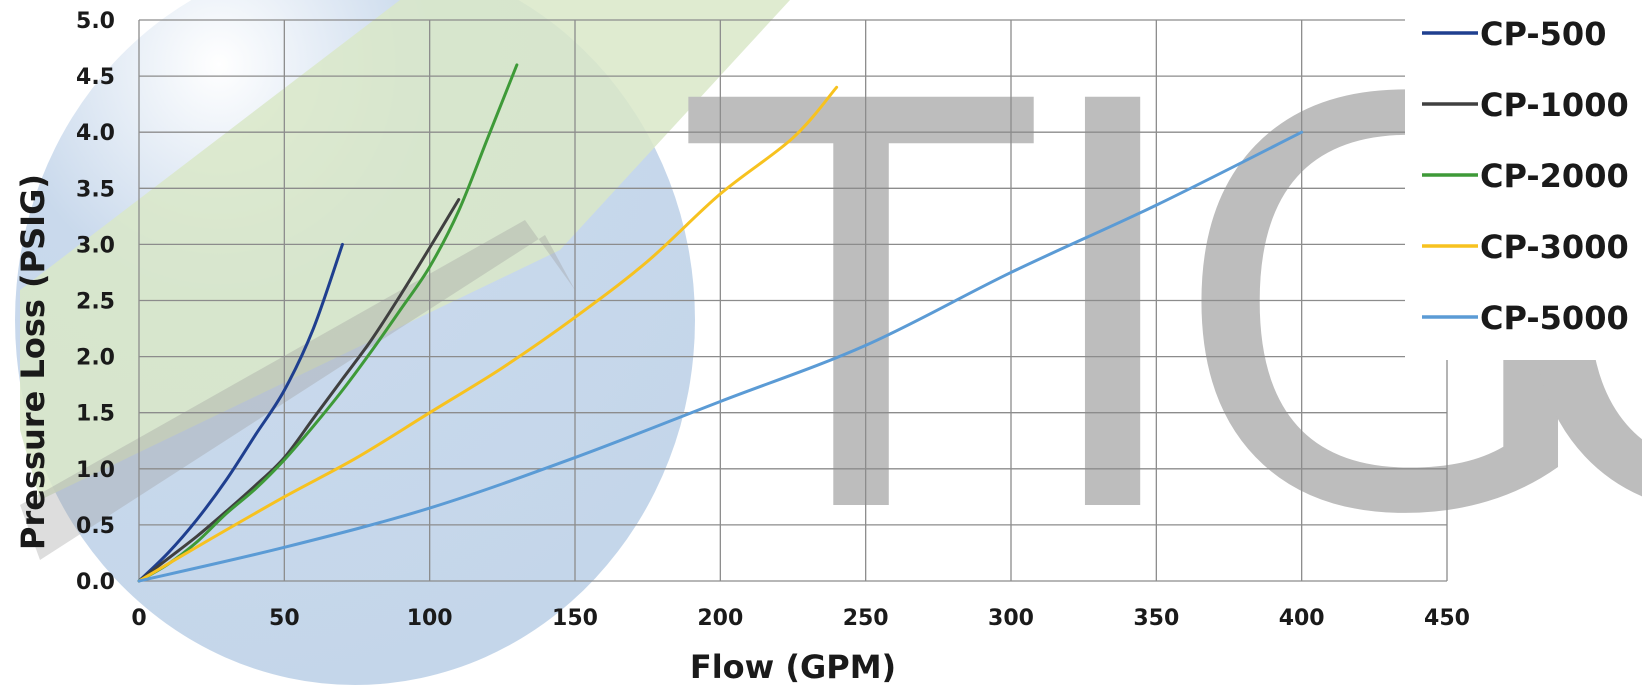 The height and width of the screenshot is (690, 1642). Describe the element at coordinates (1554, 176) in the screenshot. I see `legend-label-cp-2000: CP-2000` at that location.